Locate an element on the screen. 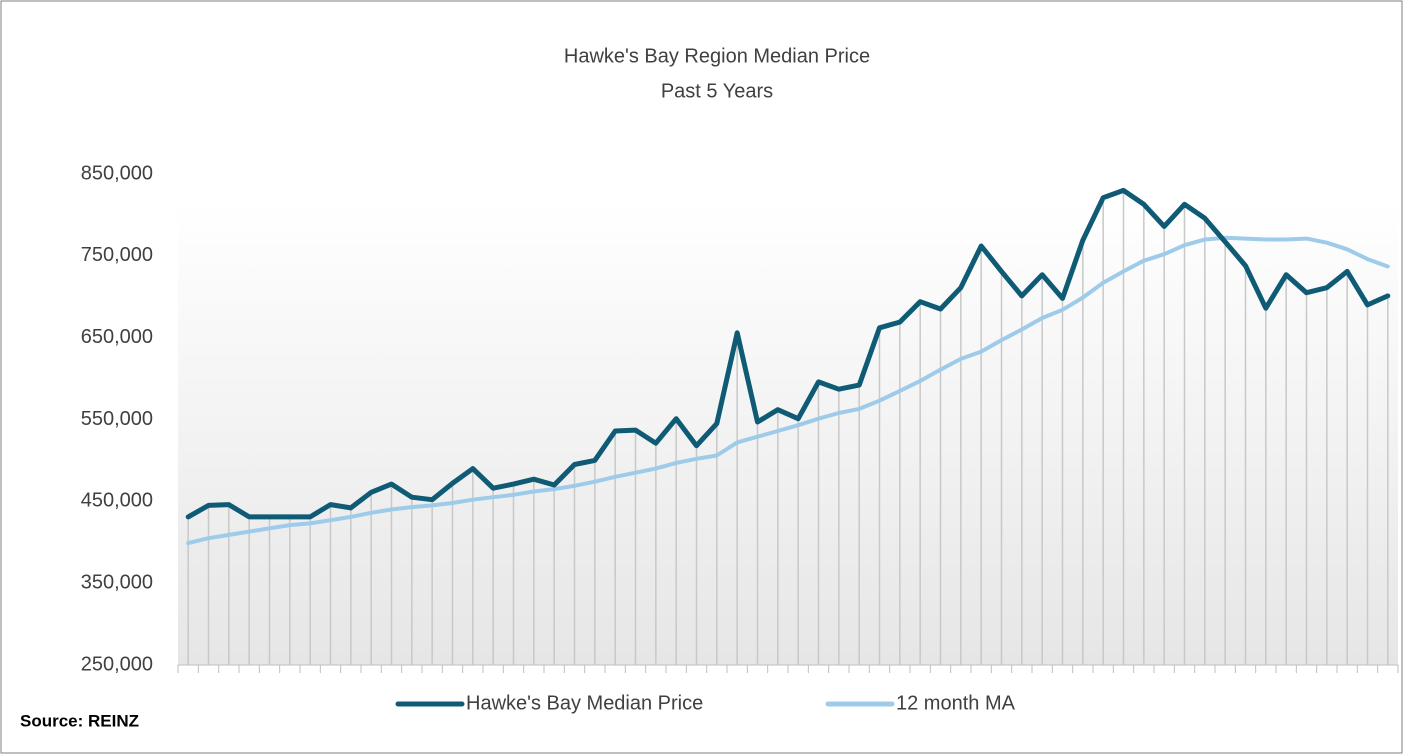 The height and width of the screenshot is (754, 1403). y-tick-label: 250,000 is located at coordinates (117, 664).